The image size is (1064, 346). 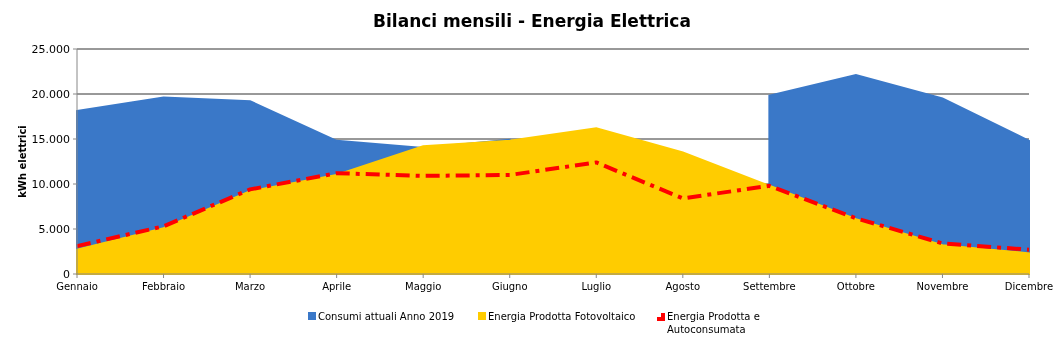 I want to click on x-tick-label: Ottobre, so click(x=856, y=286).